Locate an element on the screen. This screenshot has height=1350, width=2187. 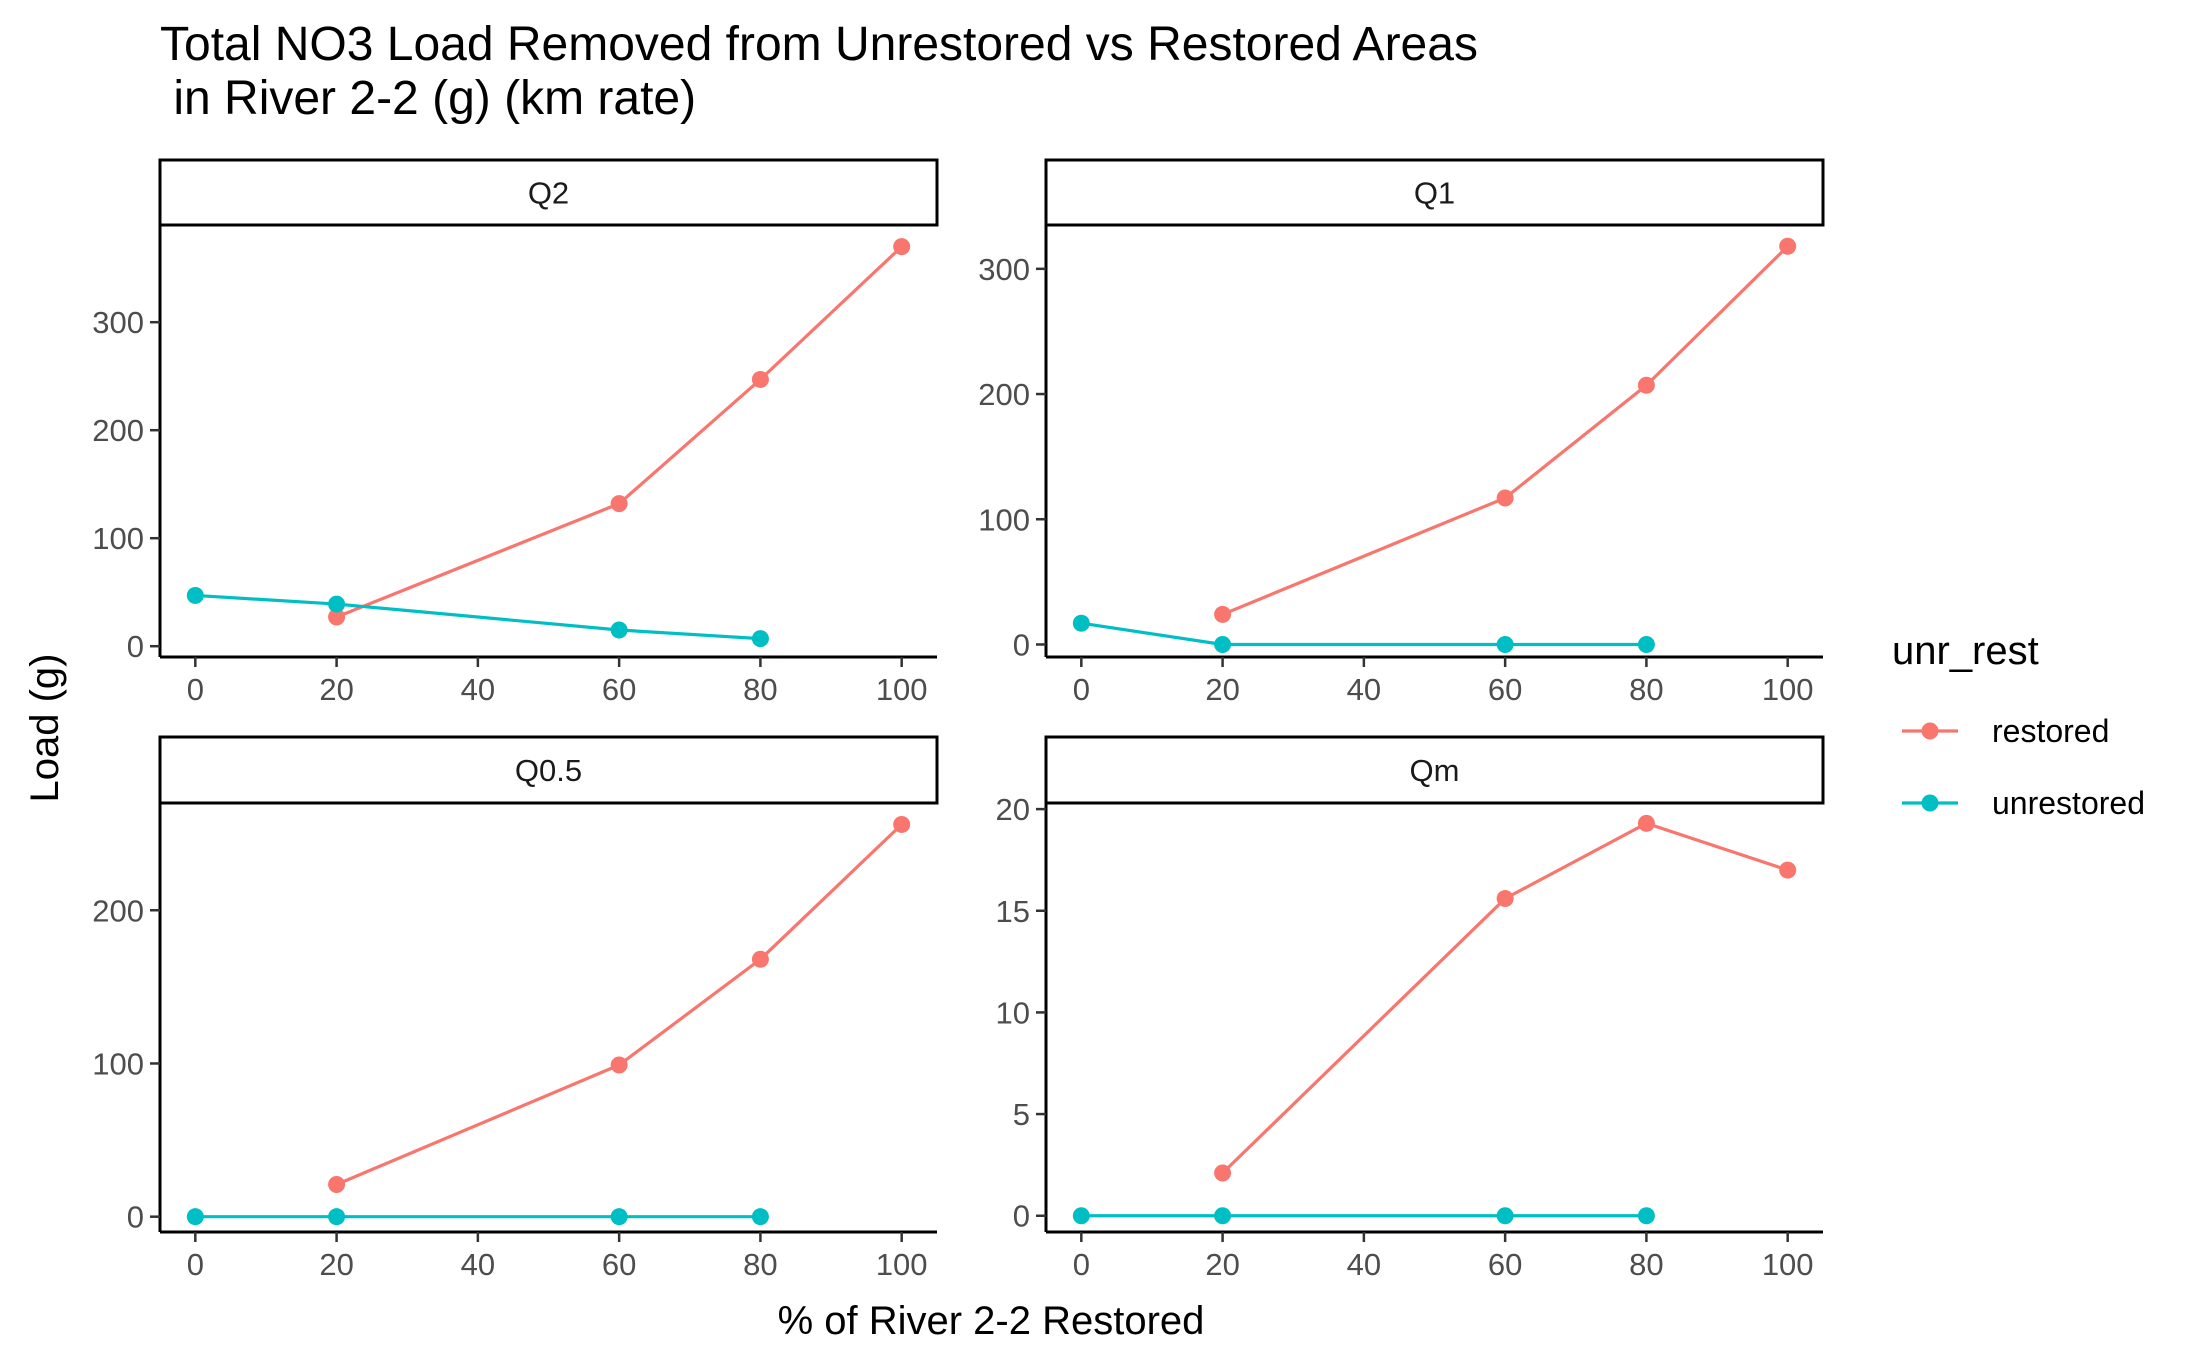
facet-label: Q2 is located at coordinates (548, 193).